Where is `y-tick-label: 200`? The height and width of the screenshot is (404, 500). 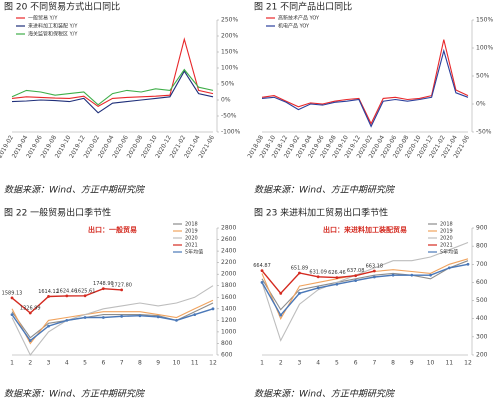 y-tick-label: 200 is located at coordinates (482, 355).